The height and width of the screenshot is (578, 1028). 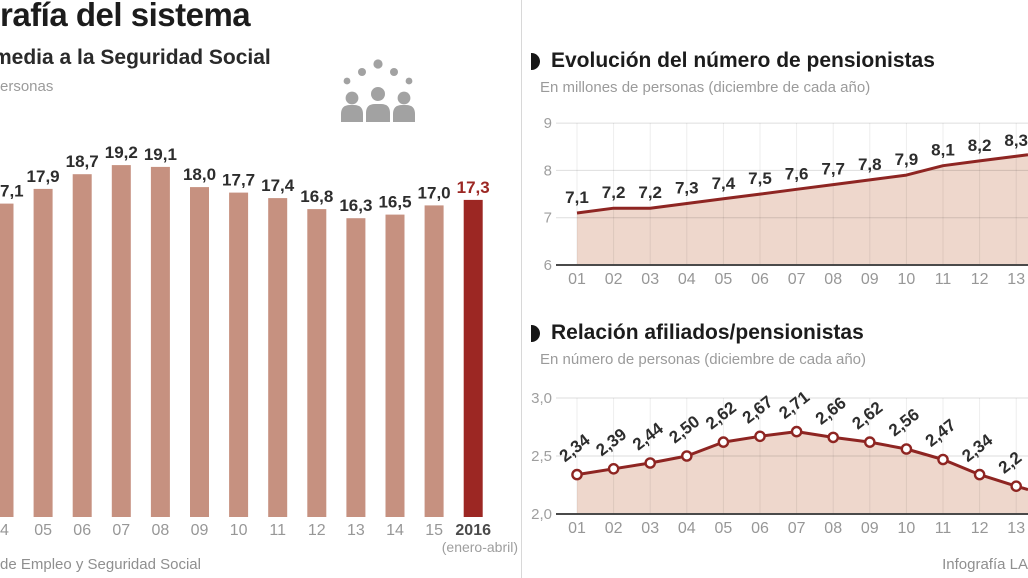 I want to click on bar-value-label: 17,0, so click(x=434, y=192).